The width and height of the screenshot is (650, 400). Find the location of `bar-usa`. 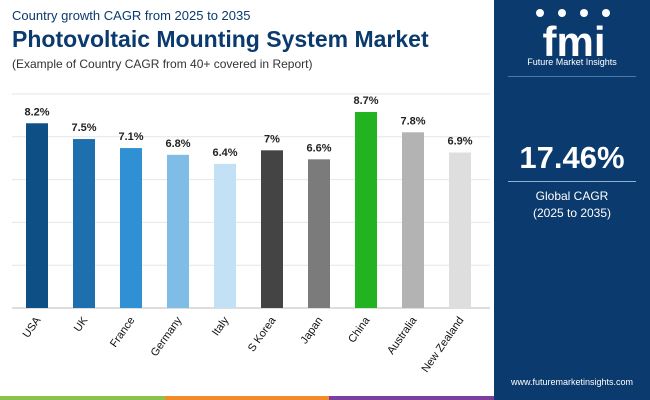

bar-usa is located at coordinates (37, 215).